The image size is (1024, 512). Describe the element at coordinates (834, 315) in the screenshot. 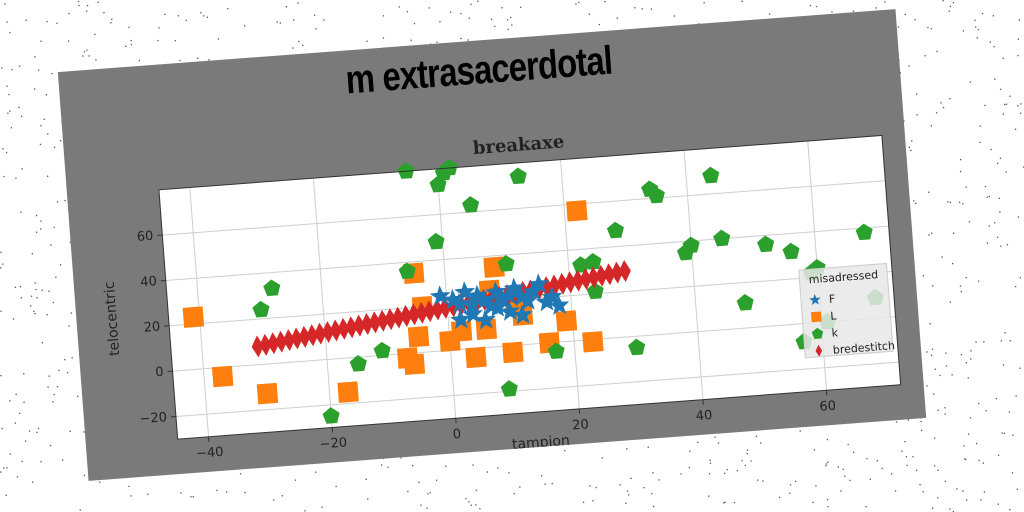

I see `legend-label: L` at that location.